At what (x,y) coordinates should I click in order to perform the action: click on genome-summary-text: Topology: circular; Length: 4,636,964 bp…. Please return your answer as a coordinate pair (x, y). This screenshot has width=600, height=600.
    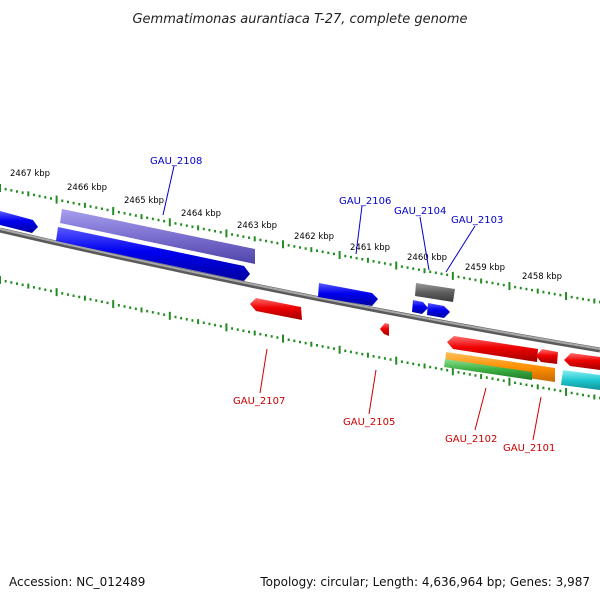
    Looking at the image, I should click on (424, 582).